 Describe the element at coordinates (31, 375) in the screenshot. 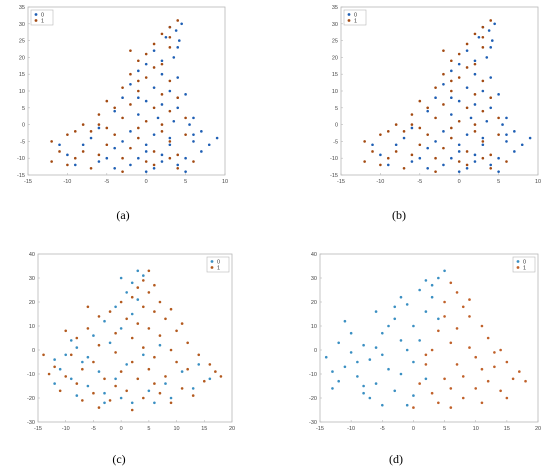

I see `y-tick-label: -10` at that location.